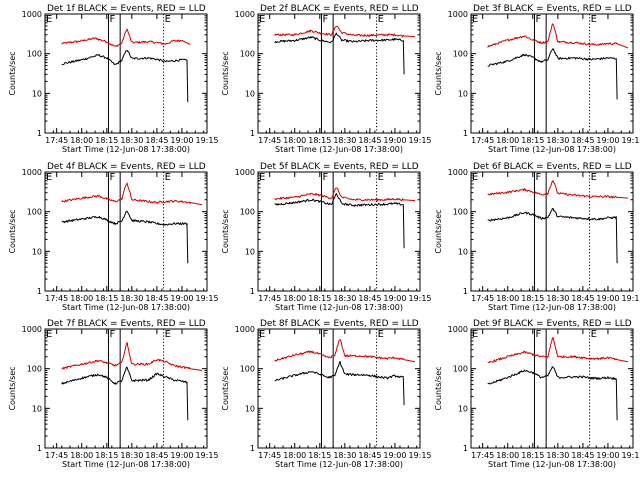  What do you see at coordinates (126, 9) in the screenshot?
I see `panel-title: Det 1f BLACK = Events, RED = LLD` at bounding box center [126, 9].